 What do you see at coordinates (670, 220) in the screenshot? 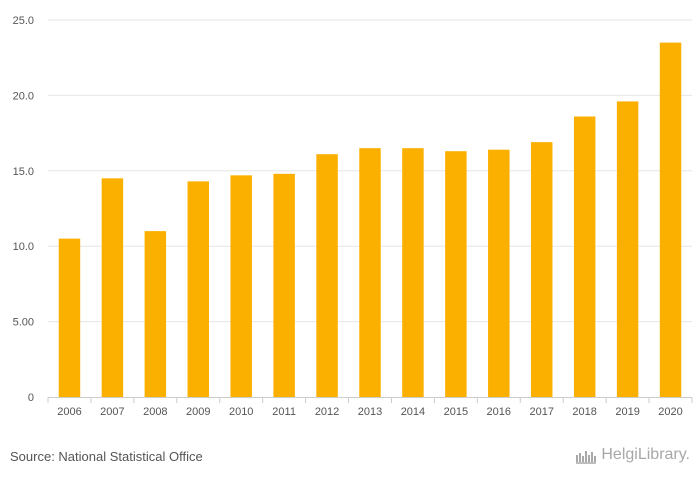
I see `bar-2020` at bounding box center [670, 220].